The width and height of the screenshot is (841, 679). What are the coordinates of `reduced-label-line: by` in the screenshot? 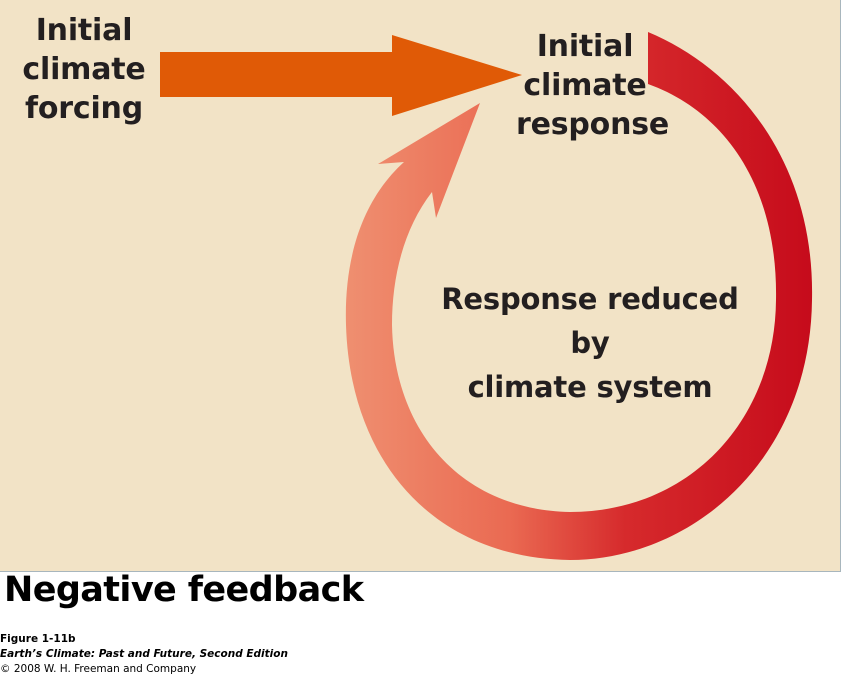 It's located at (590, 343).